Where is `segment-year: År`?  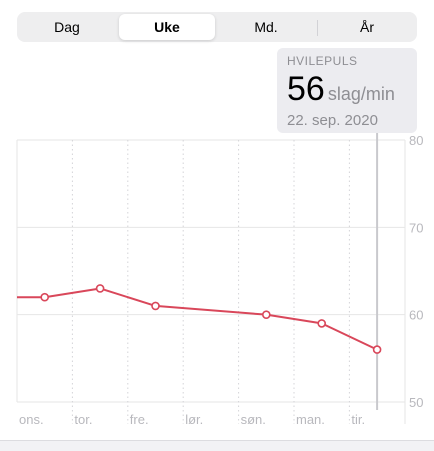 segment-year: År is located at coordinates (367, 27).